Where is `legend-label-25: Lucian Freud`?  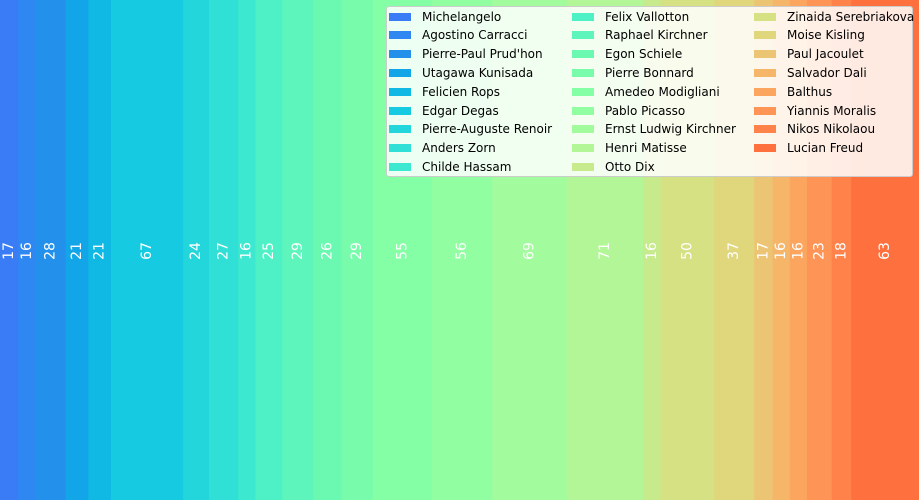 legend-label-25: Lucian Freud is located at coordinates (825, 148).